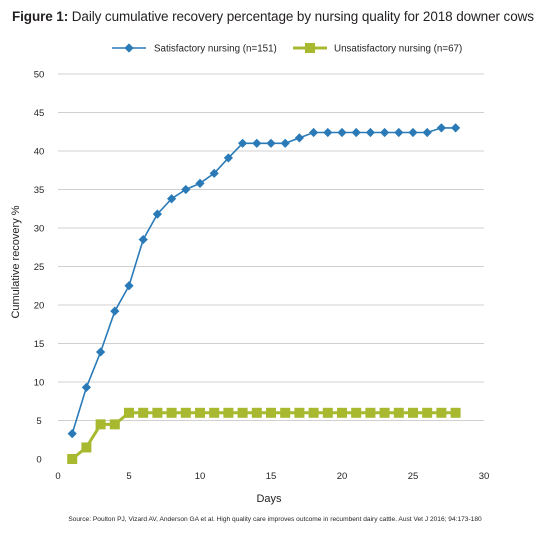 This screenshot has width=550, height=544. Describe the element at coordinates (39, 113) in the screenshot. I see `y-tick-label: 45` at that location.